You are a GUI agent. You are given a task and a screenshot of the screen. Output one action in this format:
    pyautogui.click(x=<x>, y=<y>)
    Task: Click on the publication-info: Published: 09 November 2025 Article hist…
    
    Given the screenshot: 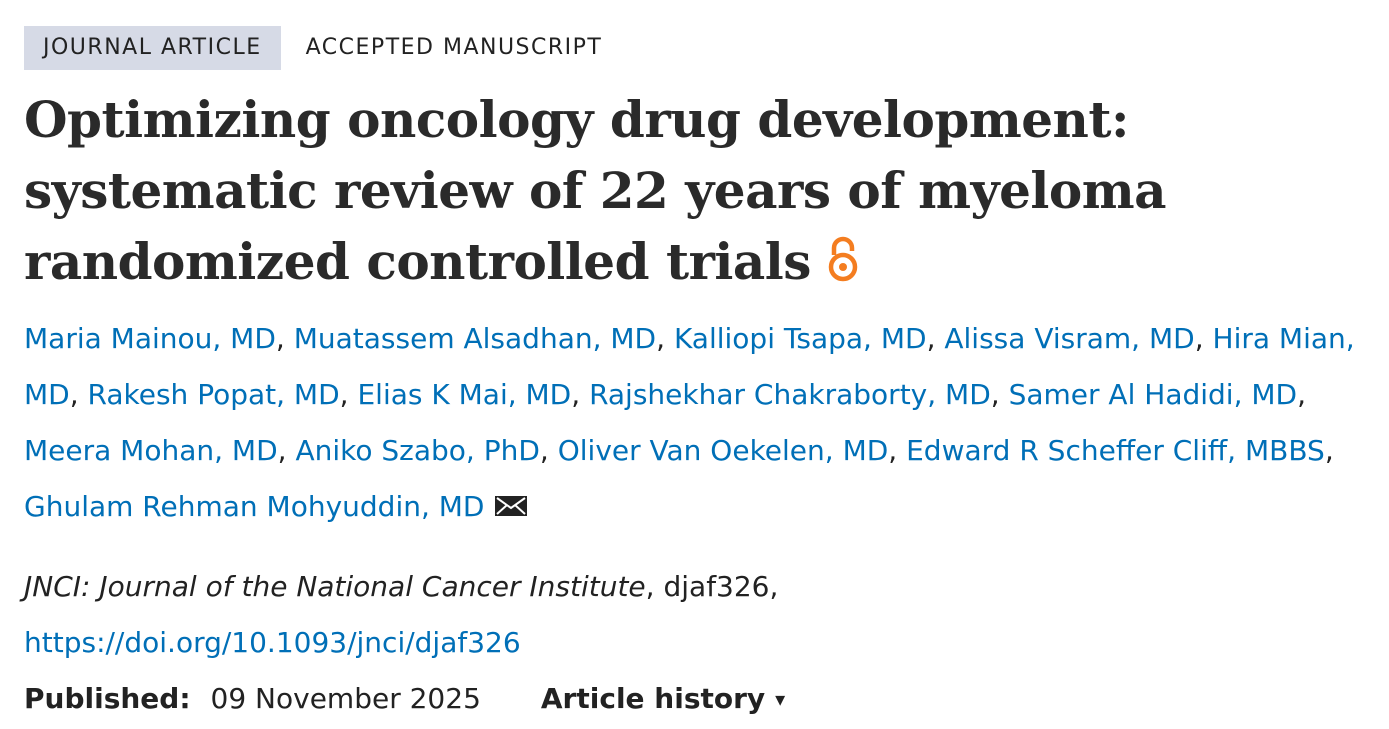 What is the action you would take?
    pyautogui.click(x=699, y=700)
    